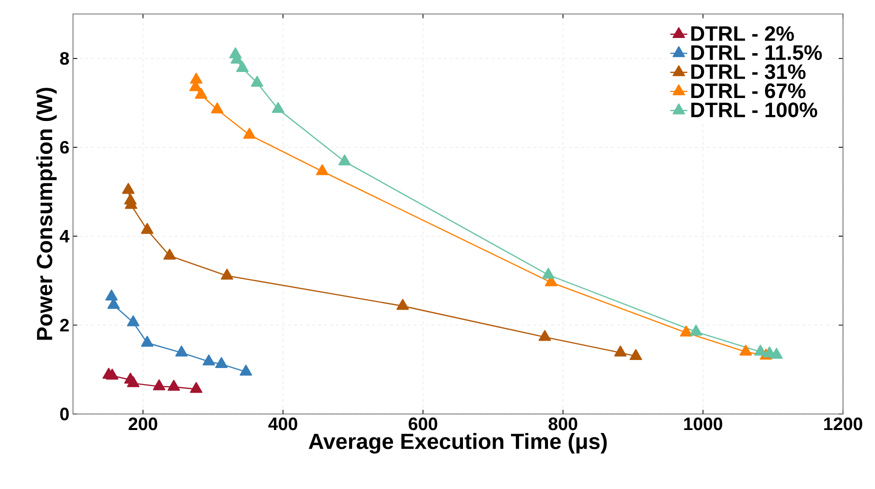 The height and width of the screenshot is (489, 875). Describe the element at coordinates (742, 33) in the screenshot. I see `legend-label: DTRL - 2%` at that location.